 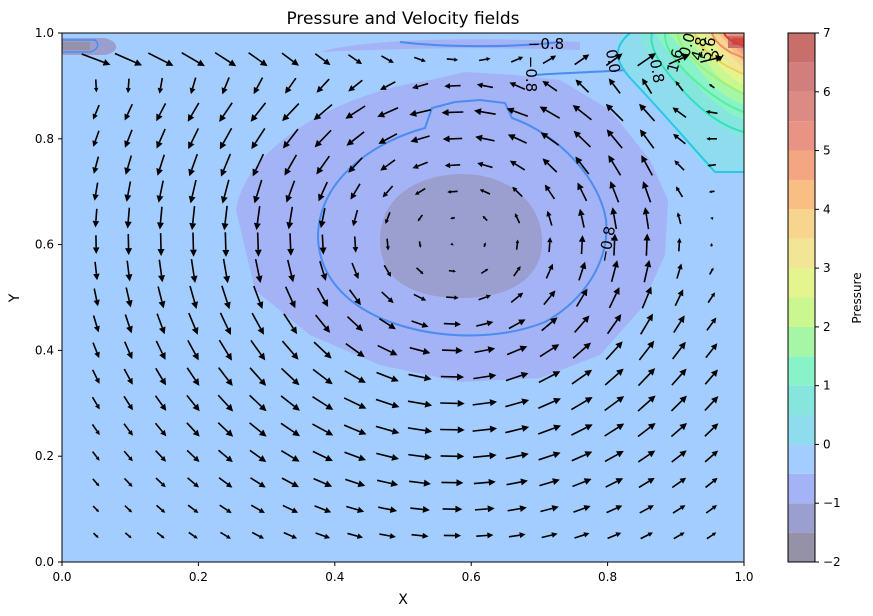 What do you see at coordinates (710, 64) in the screenshot?
I see `contour-line-corner-c` at bounding box center [710, 64].